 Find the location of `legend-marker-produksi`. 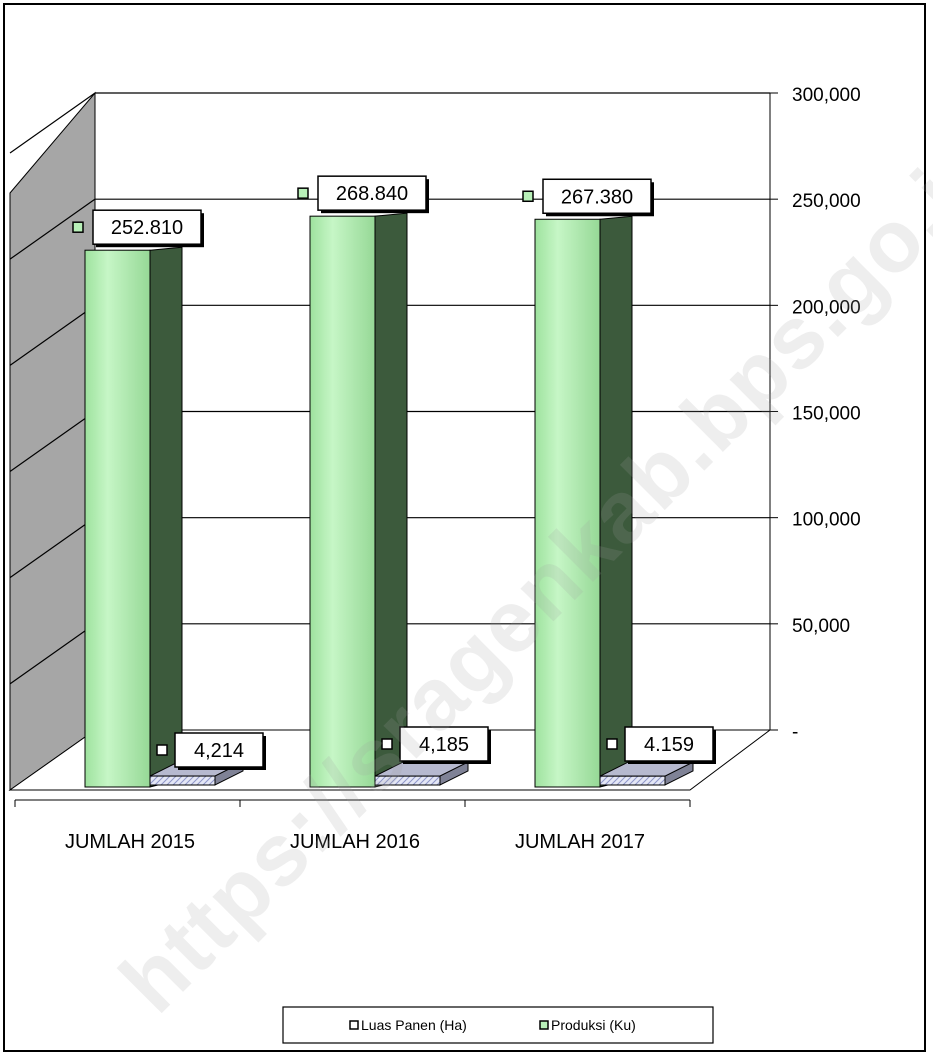

legend-marker-produksi is located at coordinates (544, 1025).